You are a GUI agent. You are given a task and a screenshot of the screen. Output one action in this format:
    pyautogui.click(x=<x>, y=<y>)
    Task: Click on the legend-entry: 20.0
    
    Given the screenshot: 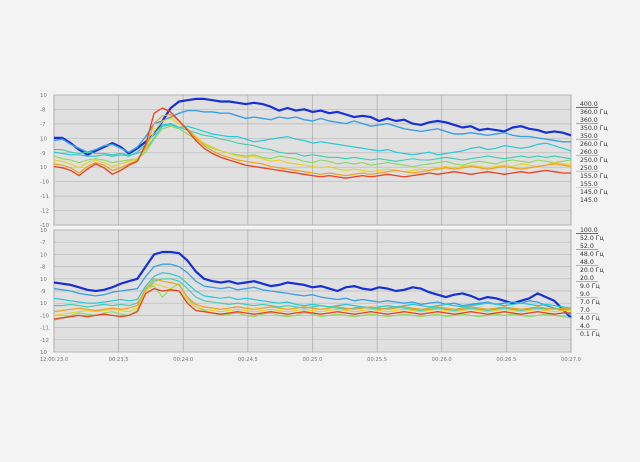 What is the action you would take?
    pyautogui.click(x=587, y=278)
    